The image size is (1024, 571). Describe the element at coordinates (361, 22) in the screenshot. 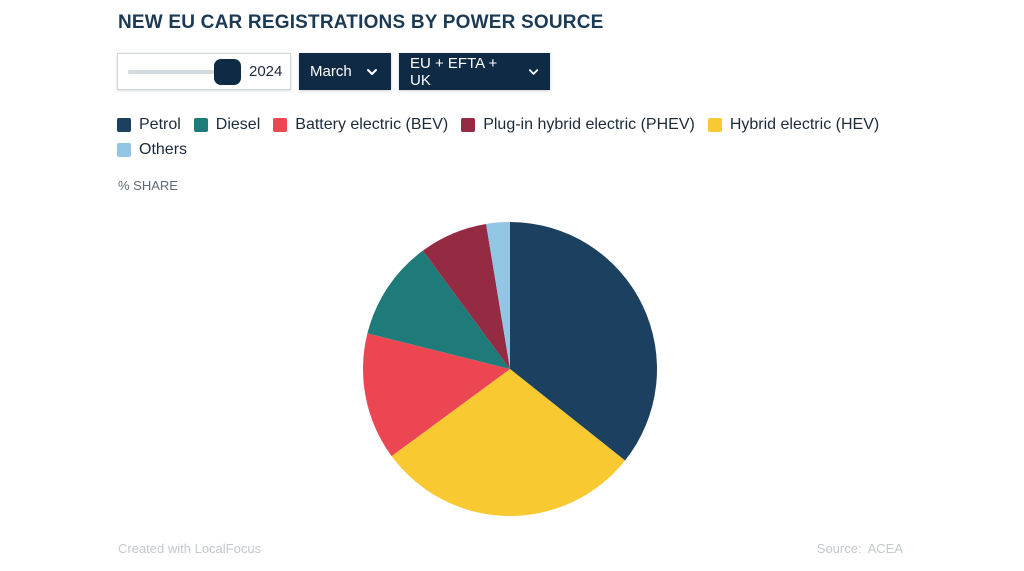

I see `chart-title: NEW EU CAR REGISTRATIONS BY POWER SOURCE` at that location.